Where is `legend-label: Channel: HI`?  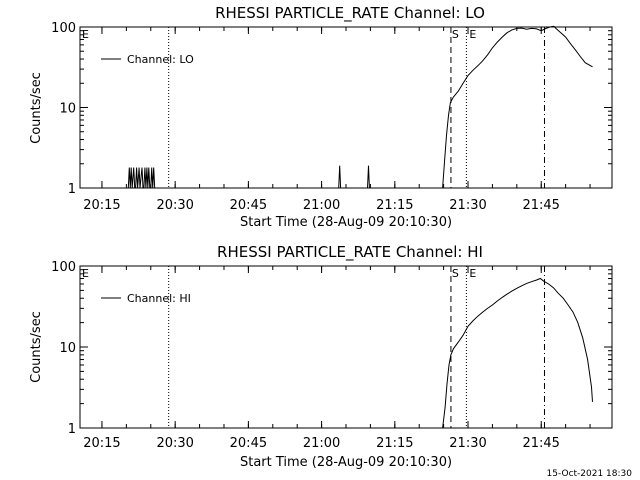 legend-label: Channel: HI is located at coordinates (159, 298).